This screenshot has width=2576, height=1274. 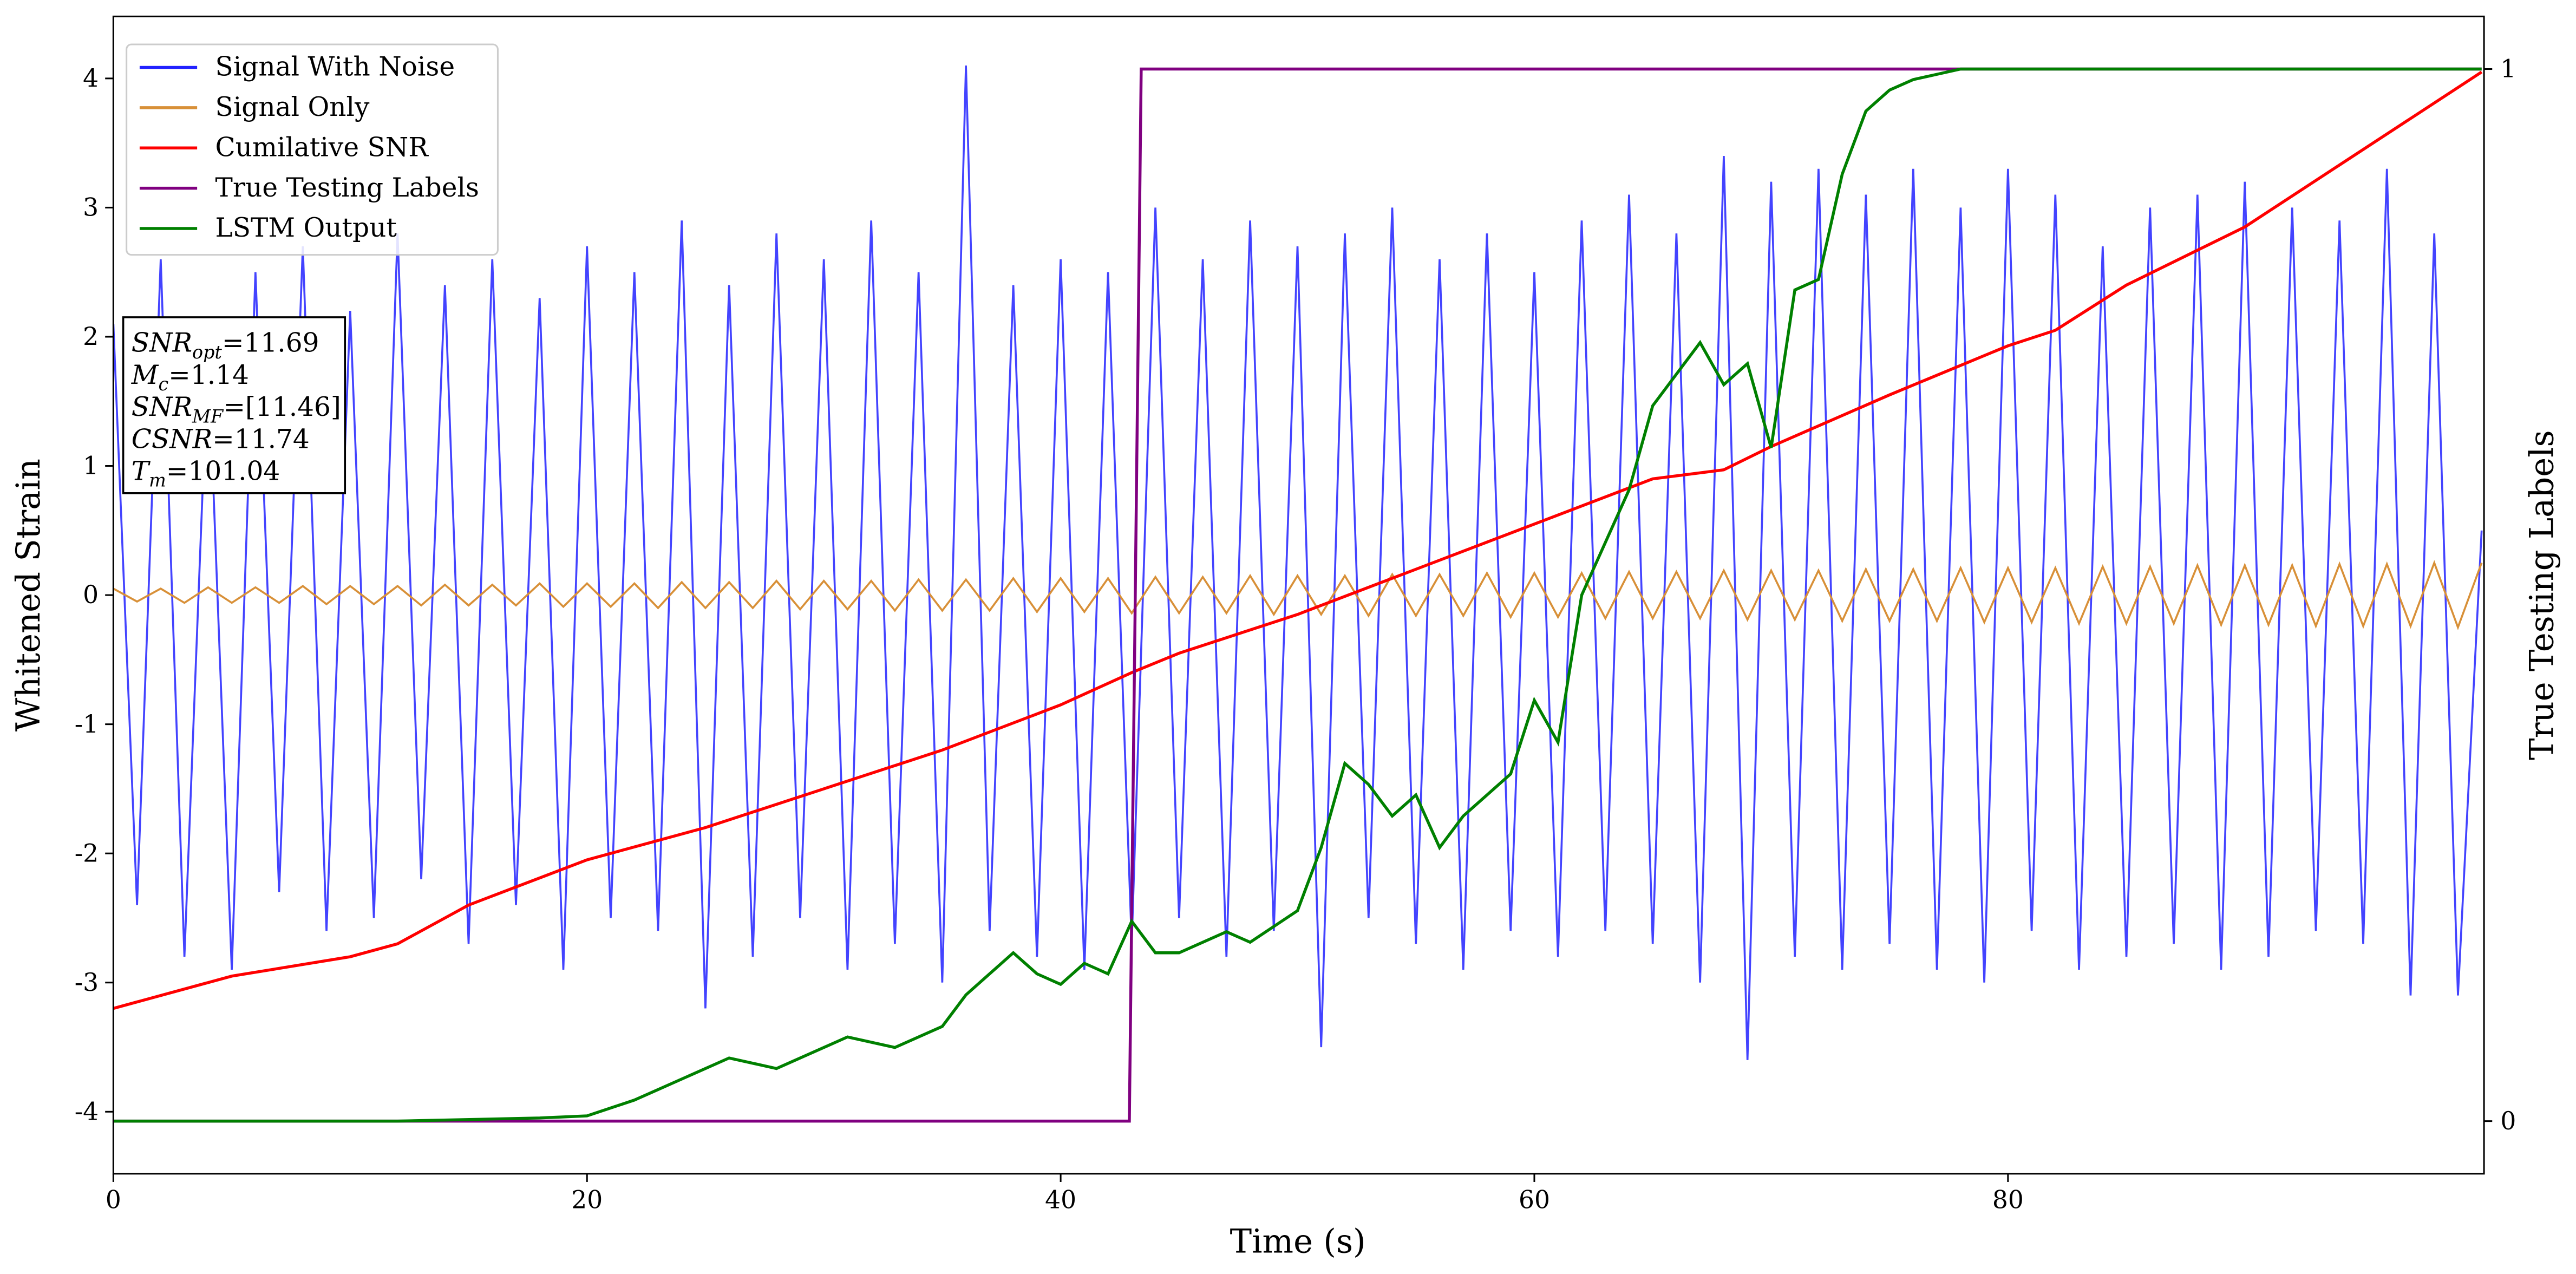 What do you see at coordinates (91, 466) in the screenshot?
I see `y-tick-label: 1` at bounding box center [91, 466].